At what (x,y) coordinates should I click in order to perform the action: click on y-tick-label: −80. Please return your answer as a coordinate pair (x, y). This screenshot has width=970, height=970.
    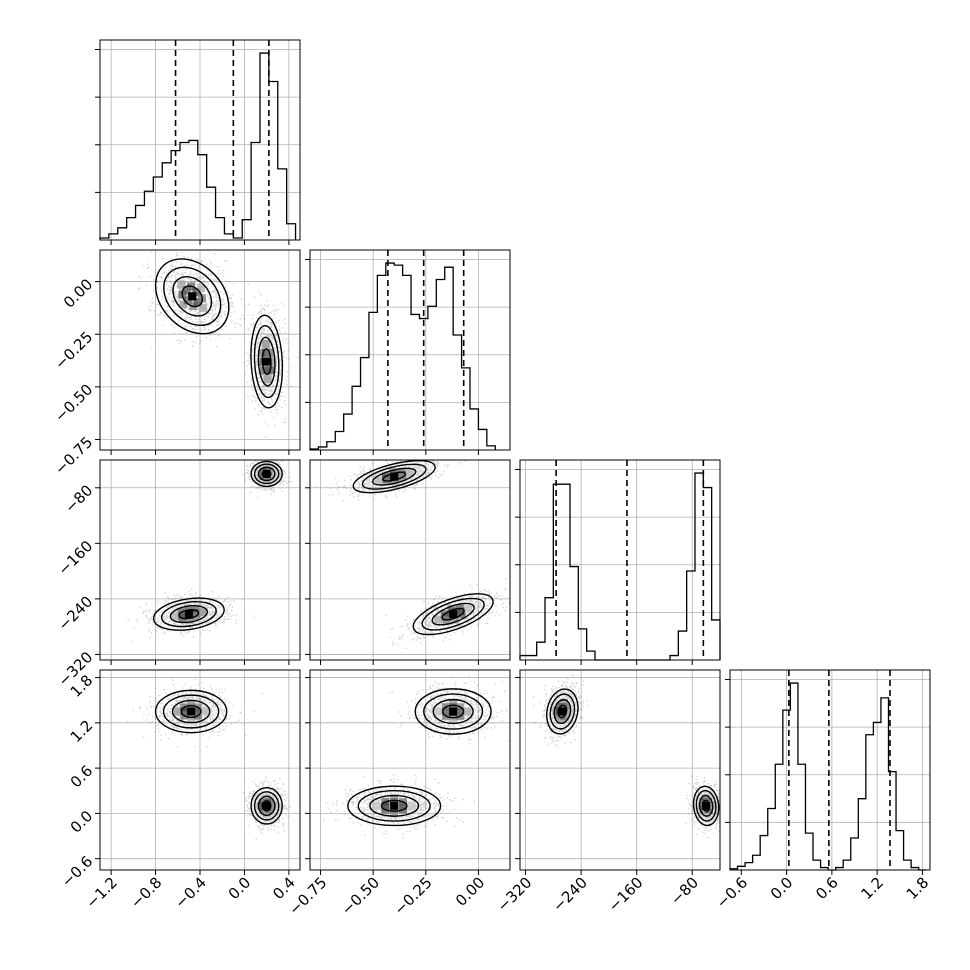
    Looking at the image, I should click on (78, 498).